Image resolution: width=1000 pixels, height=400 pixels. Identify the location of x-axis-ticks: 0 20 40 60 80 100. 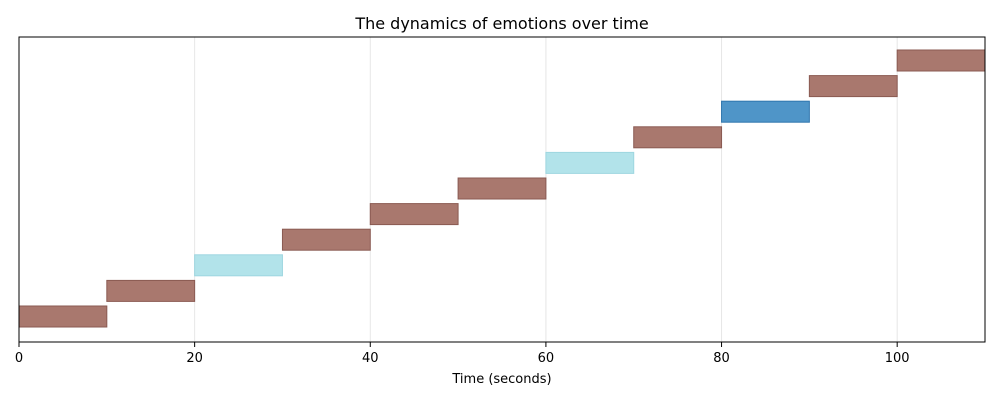
(462, 354).